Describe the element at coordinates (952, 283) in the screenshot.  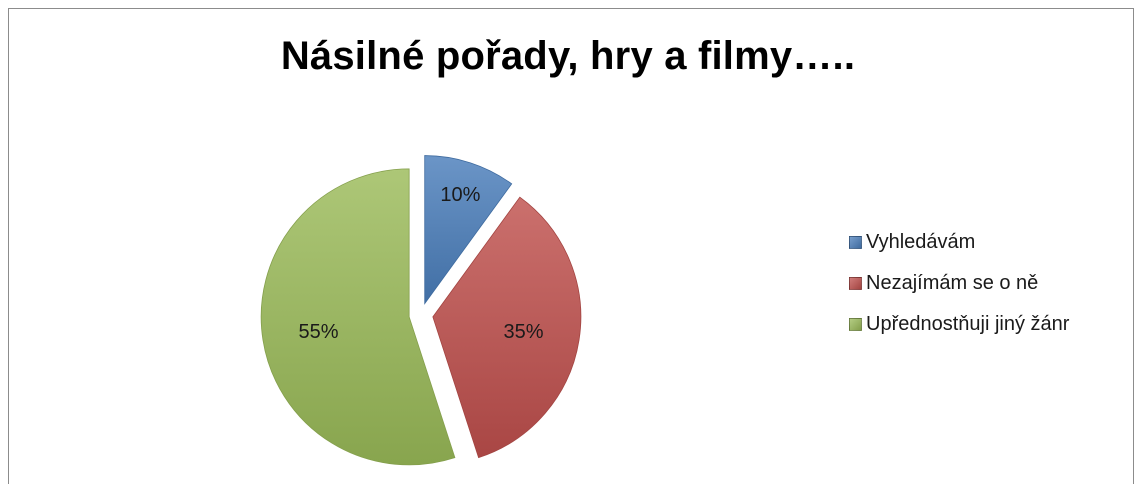
I see `legend-label: Nezajímám se o ně` at that location.